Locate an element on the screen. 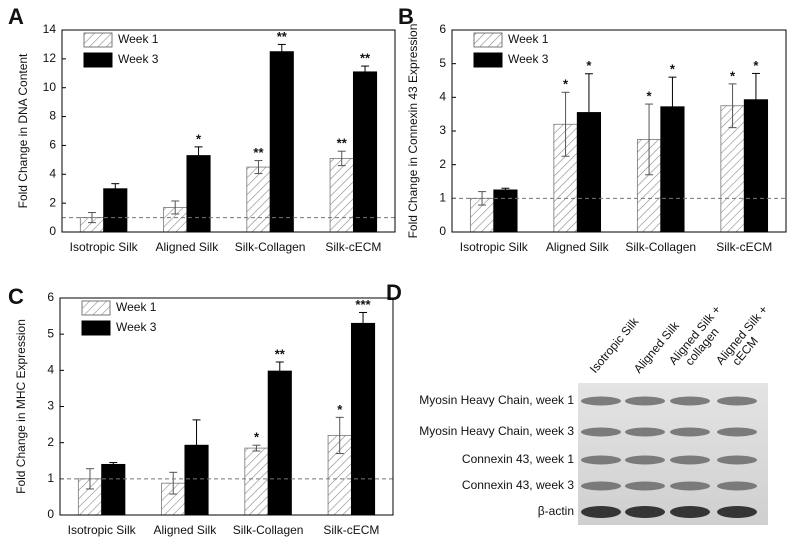 This screenshot has height=553, width=800. panel-label: D is located at coordinates (394, 292).